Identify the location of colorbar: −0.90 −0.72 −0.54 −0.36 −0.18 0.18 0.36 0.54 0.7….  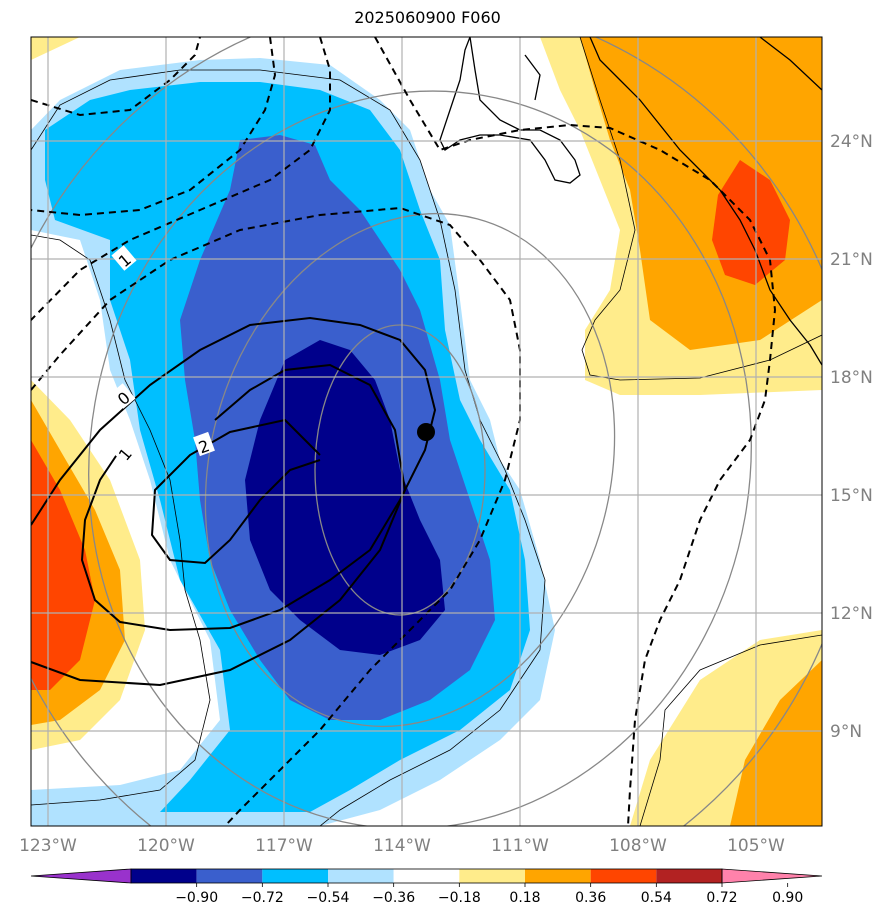
(426, 887).